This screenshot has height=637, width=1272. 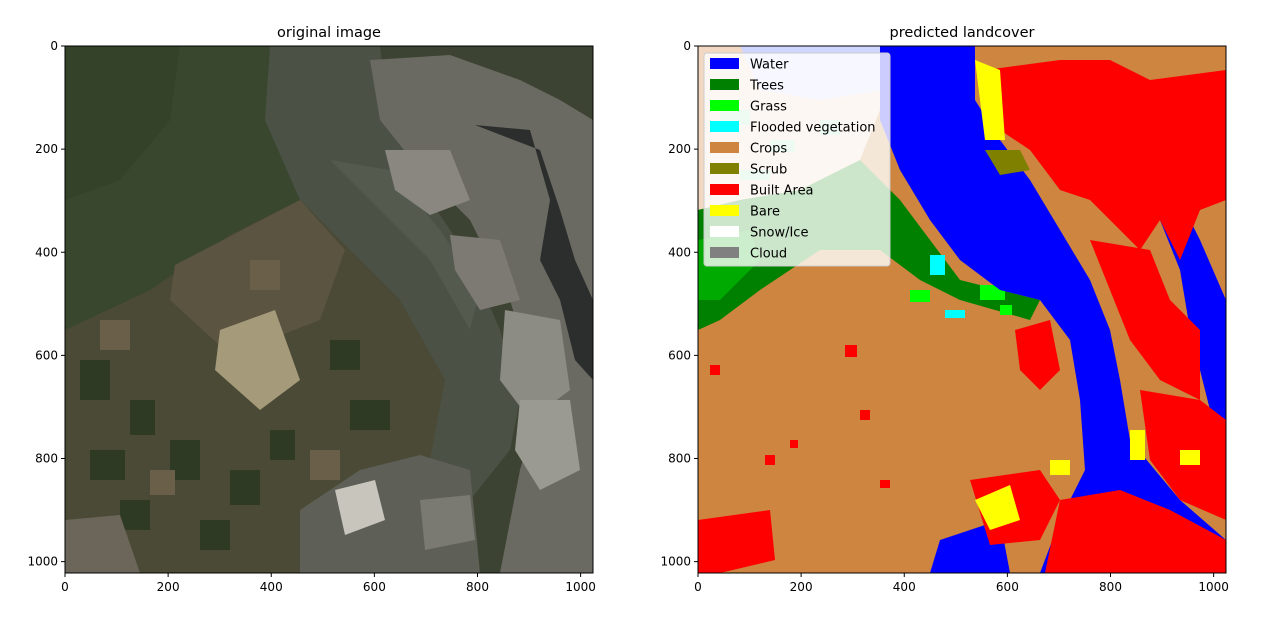 What do you see at coordinates (961, 33) in the screenshot?
I see `right-panel-title: predicted landcover` at bounding box center [961, 33].